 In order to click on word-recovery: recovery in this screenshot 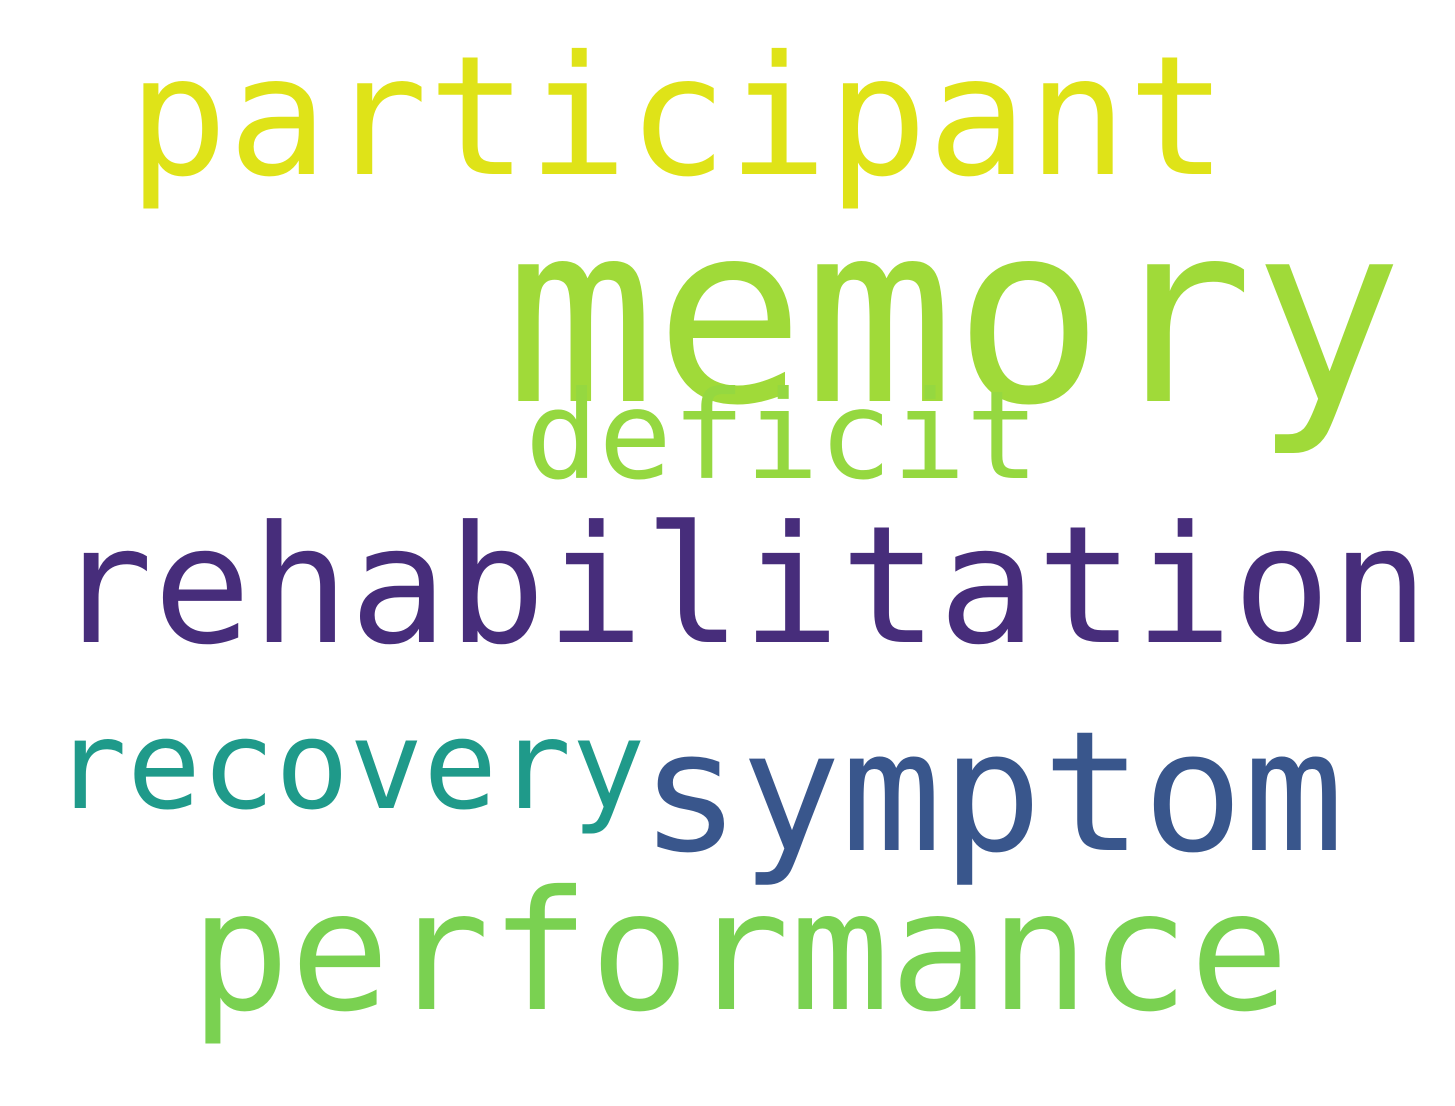, I will do `click(349, 766)`.